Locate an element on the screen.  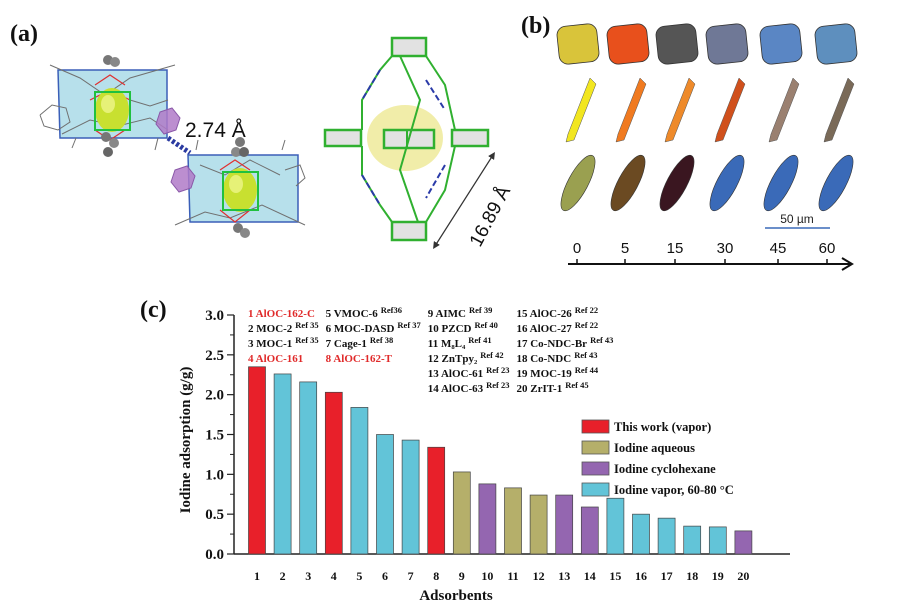
adsorbent-annotation: 4 AlOC-161 is located at coordinates (275, 359).